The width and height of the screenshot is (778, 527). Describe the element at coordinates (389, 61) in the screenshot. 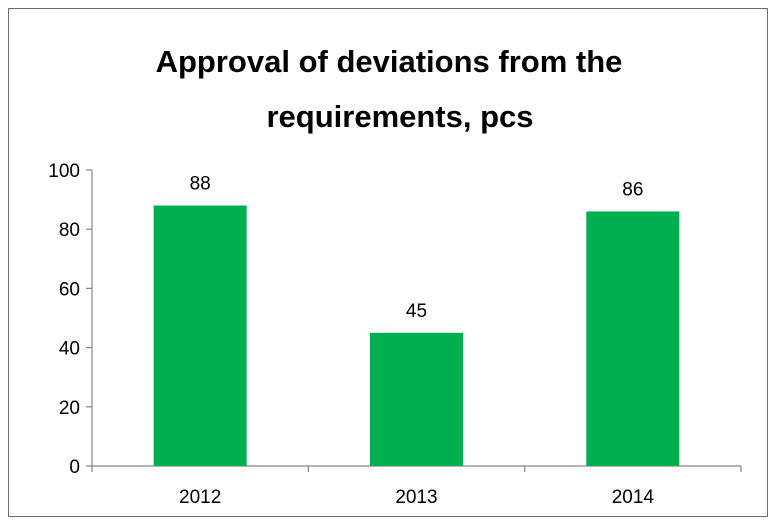

I see `chart-title-line-1: Approval of deviations from the` at that location.